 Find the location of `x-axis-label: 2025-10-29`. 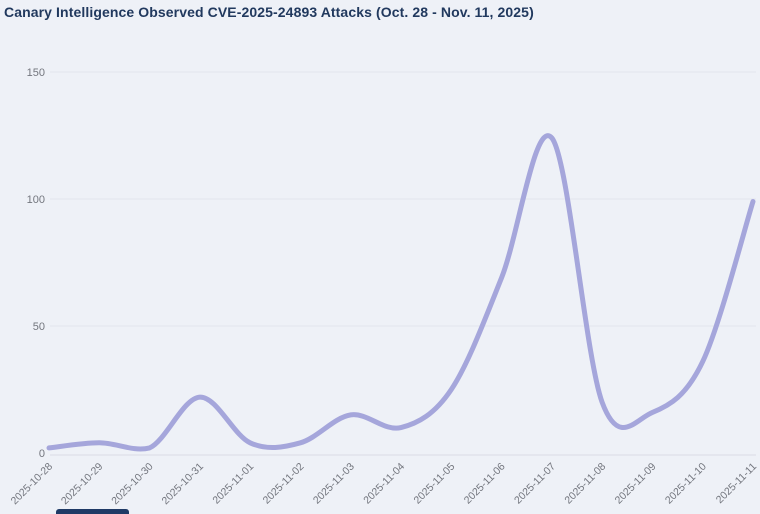

x-axis-label: 2025-10-29 is located at coordinates (82, 484).